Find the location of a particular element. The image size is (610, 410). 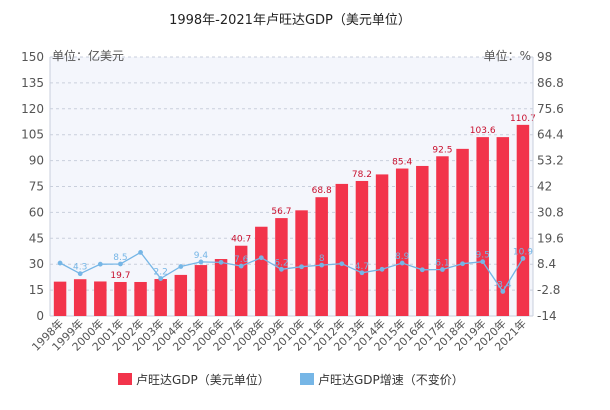

growth-line is located at coordinates (291, 272).